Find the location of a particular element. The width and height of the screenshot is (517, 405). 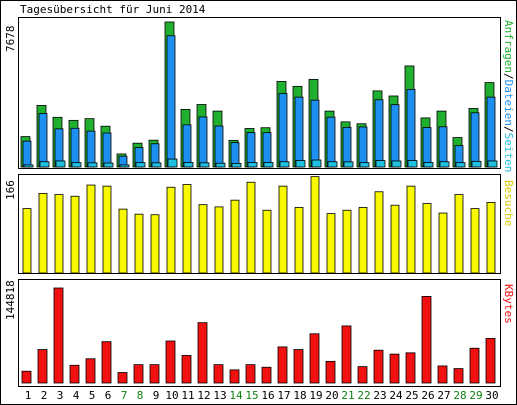

x-tick-label-day-9: 9 is located at coordinates (156, 395).